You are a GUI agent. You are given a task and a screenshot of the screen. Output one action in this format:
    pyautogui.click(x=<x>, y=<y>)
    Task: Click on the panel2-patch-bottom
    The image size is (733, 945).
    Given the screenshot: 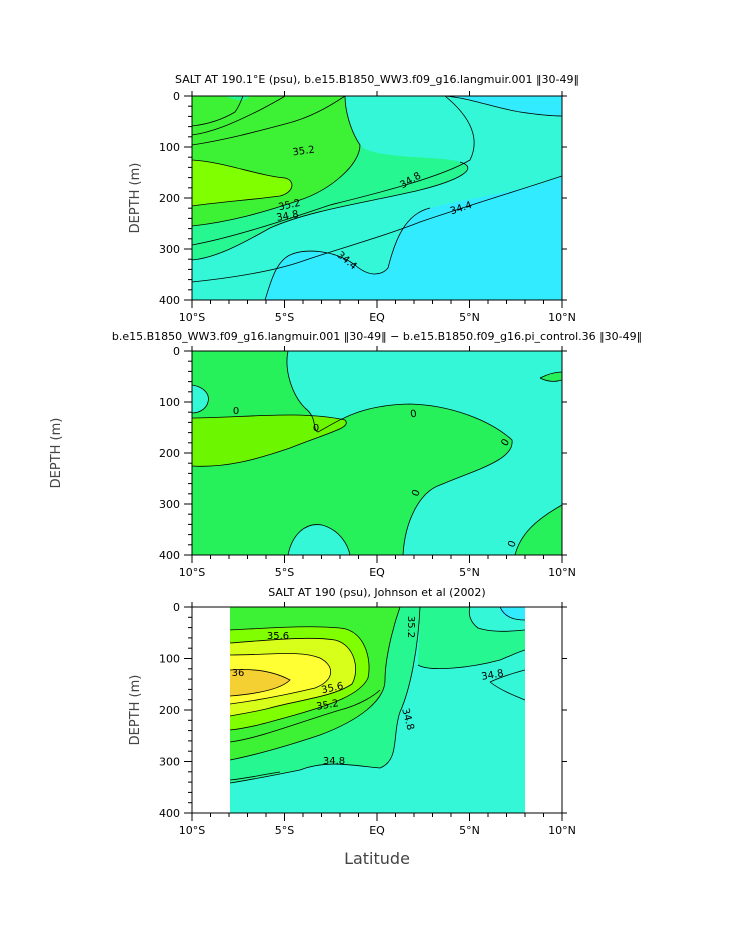 What is the action you would take?
    pyautogui.click(x=319, y=539)
    